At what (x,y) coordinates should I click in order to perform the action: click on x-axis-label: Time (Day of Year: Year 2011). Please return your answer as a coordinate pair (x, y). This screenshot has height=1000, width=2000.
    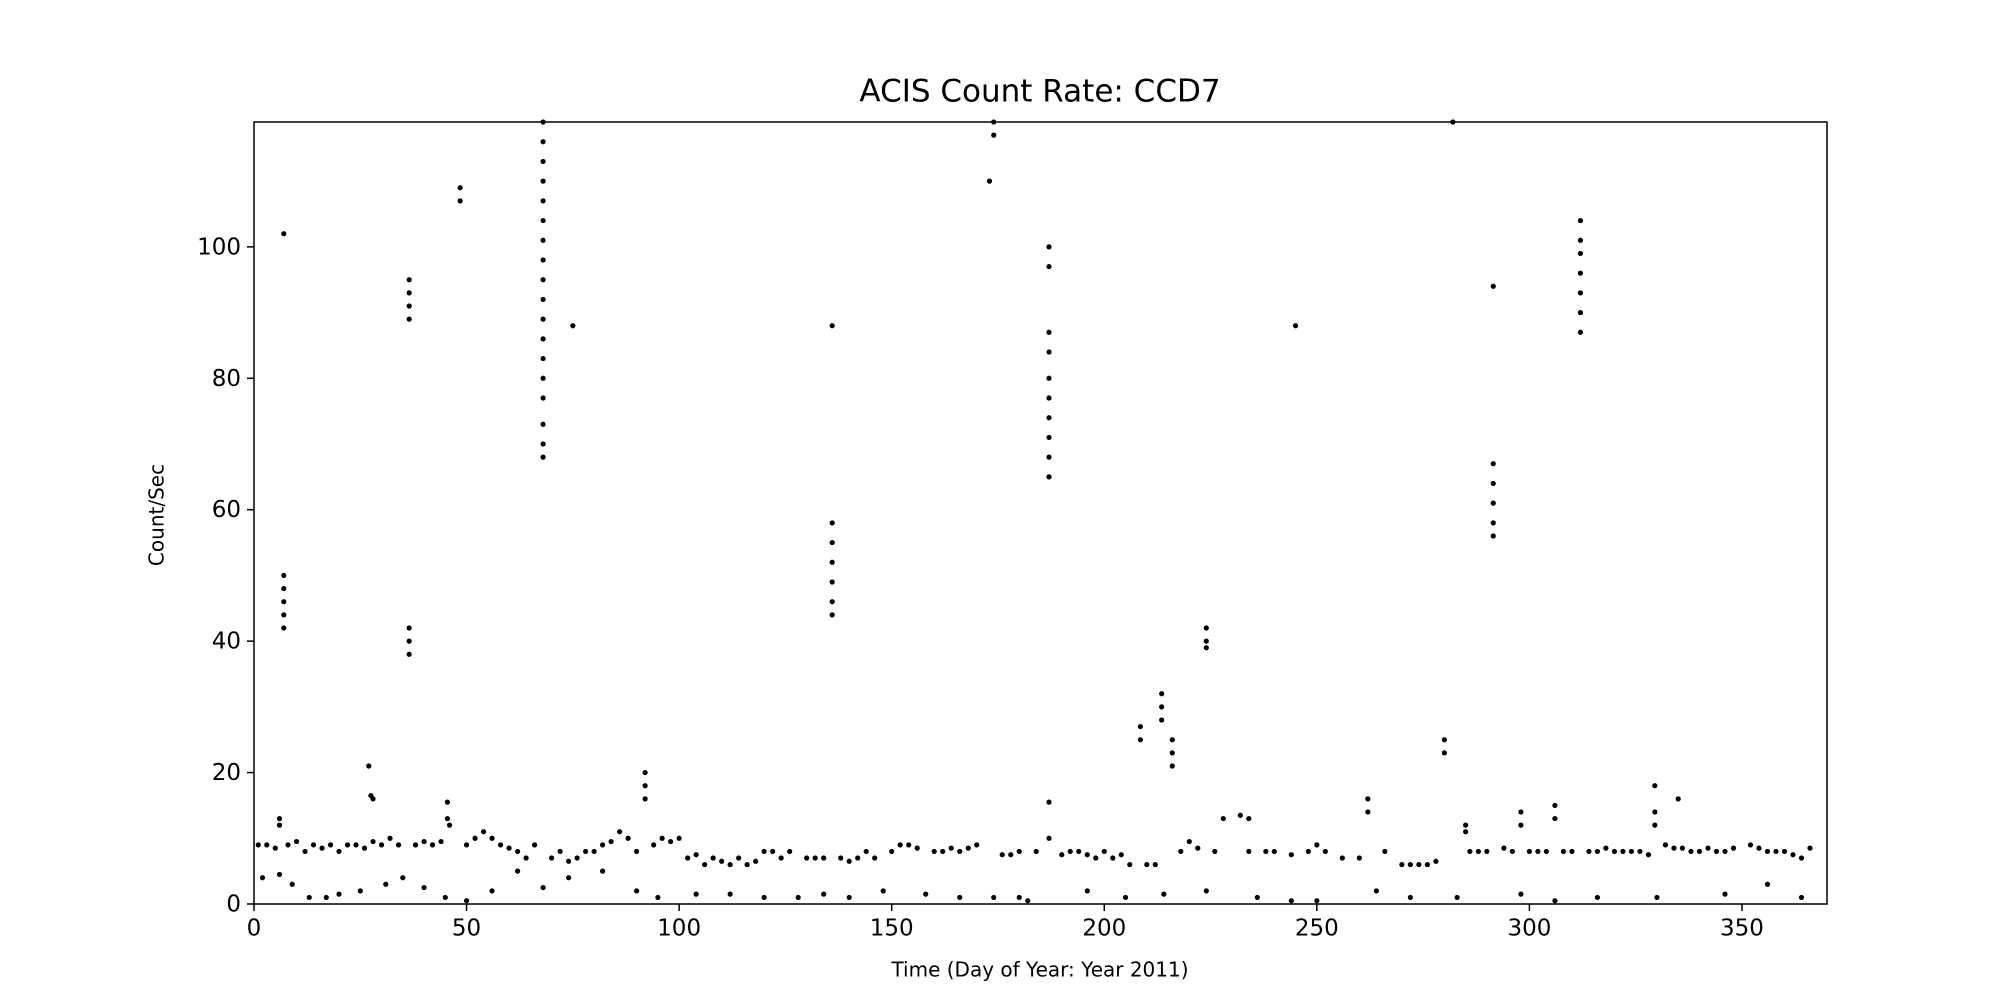
    Looking at the image, I should click on (1039, 970).